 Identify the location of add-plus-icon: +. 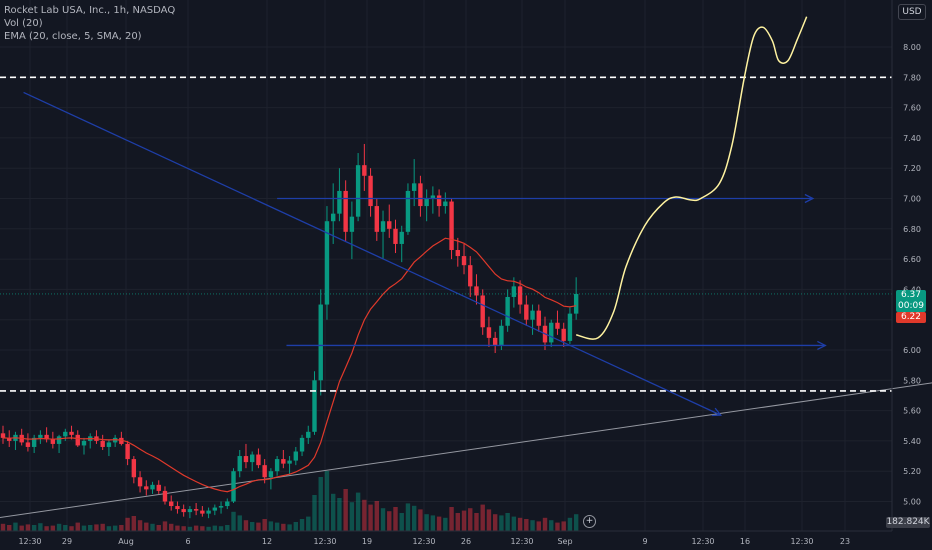
(589, 521).